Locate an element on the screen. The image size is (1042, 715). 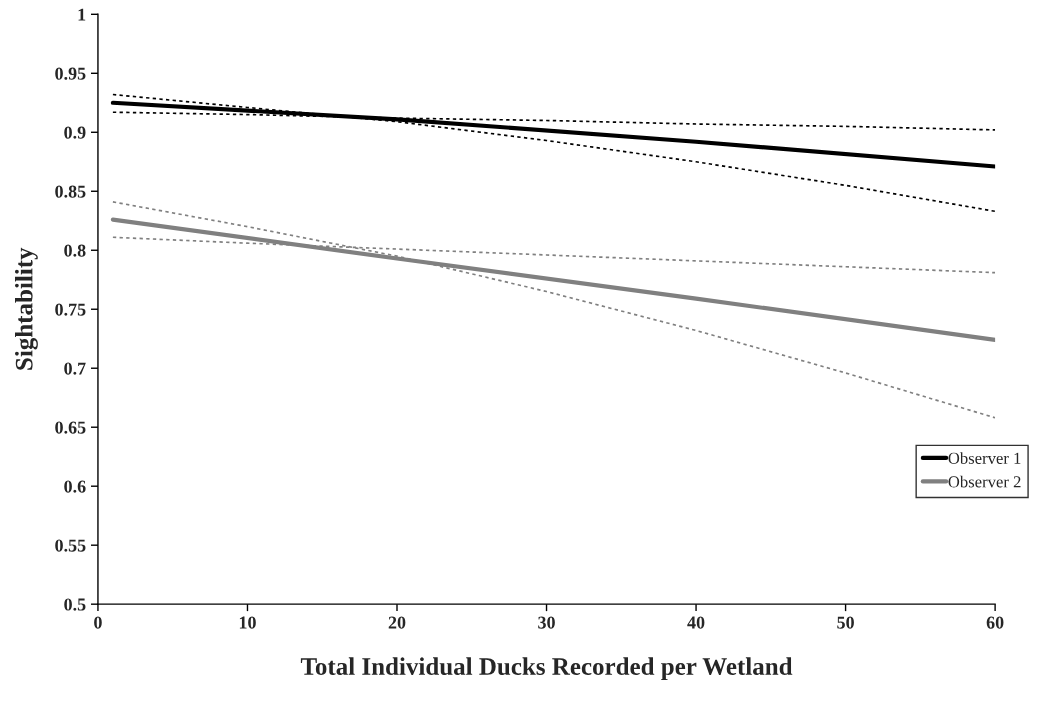
legend-label: Observer 2 is located at coordinates (984, 481).